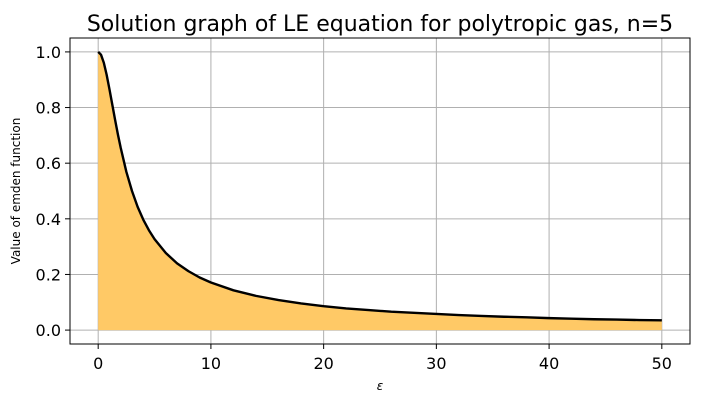 The width and height of the screenshot is (723, 403). What do you see at coordinates (662, 363) in the screenshot?
I see `x-tick-label: 50` at bounding box center [662, 363].